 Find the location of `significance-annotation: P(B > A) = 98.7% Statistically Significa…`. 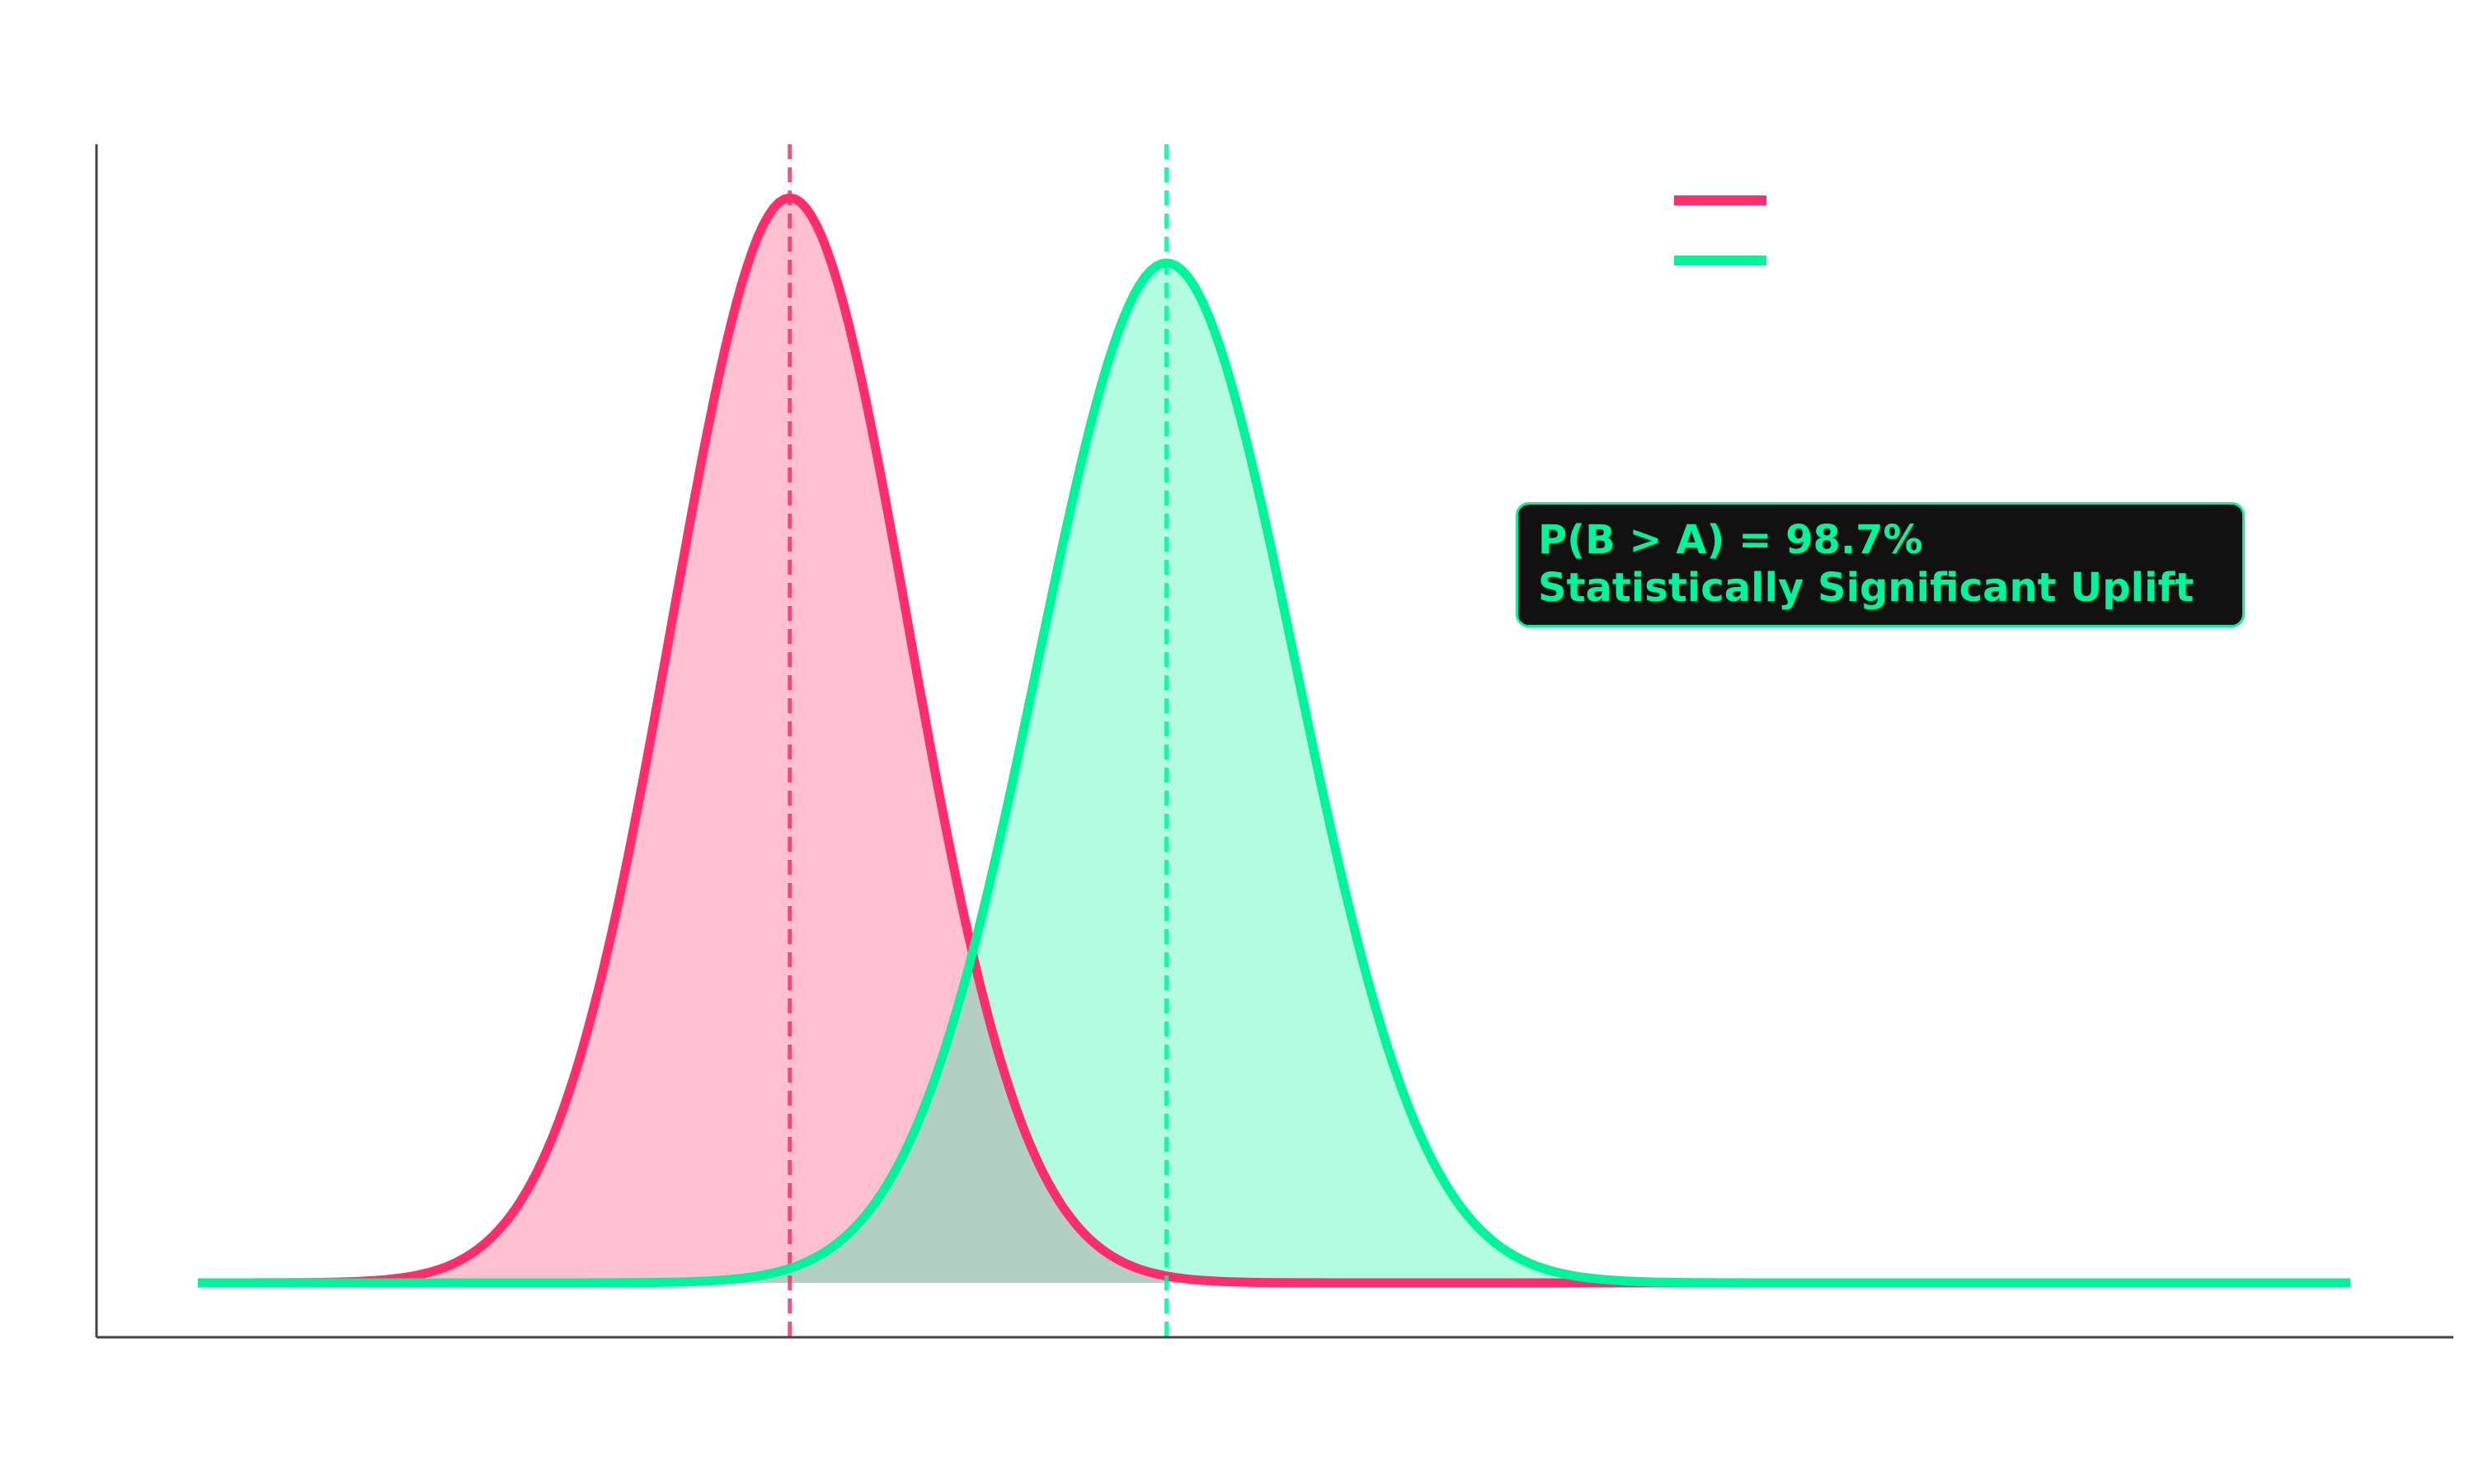

significance-annotation: P(B > A) = 98.7% Statistically Significa… is located at coordinates (1880, 564).